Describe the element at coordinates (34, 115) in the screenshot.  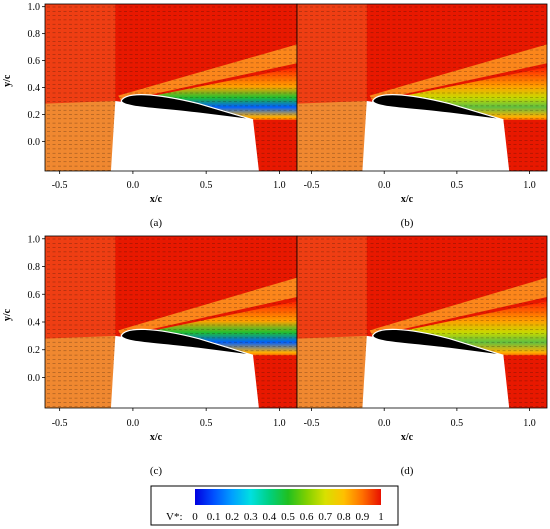
I see `y-tick-label: 0.2` at that location.